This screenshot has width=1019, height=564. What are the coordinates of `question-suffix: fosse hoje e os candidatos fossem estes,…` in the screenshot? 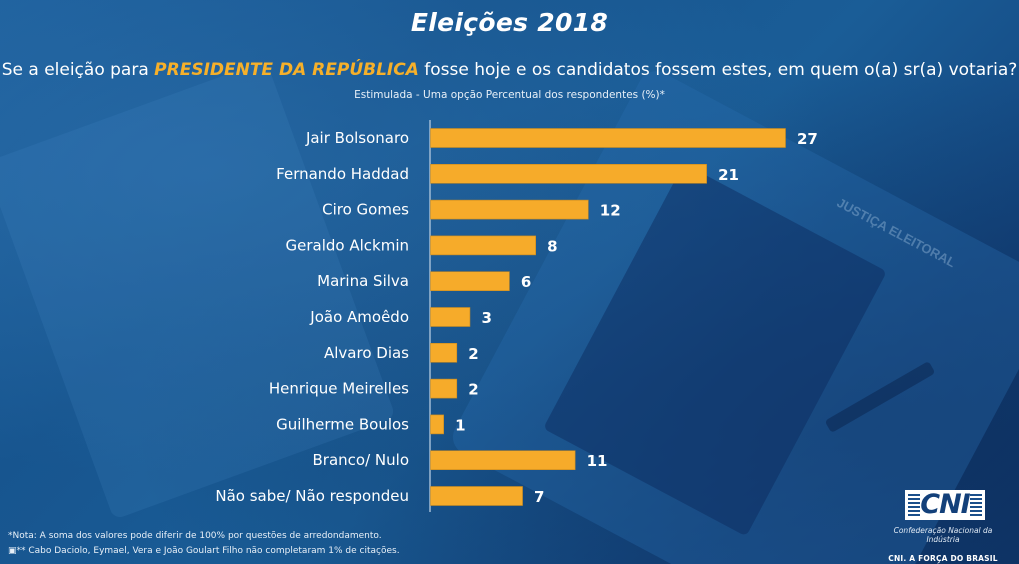 It's located at (718, 70).